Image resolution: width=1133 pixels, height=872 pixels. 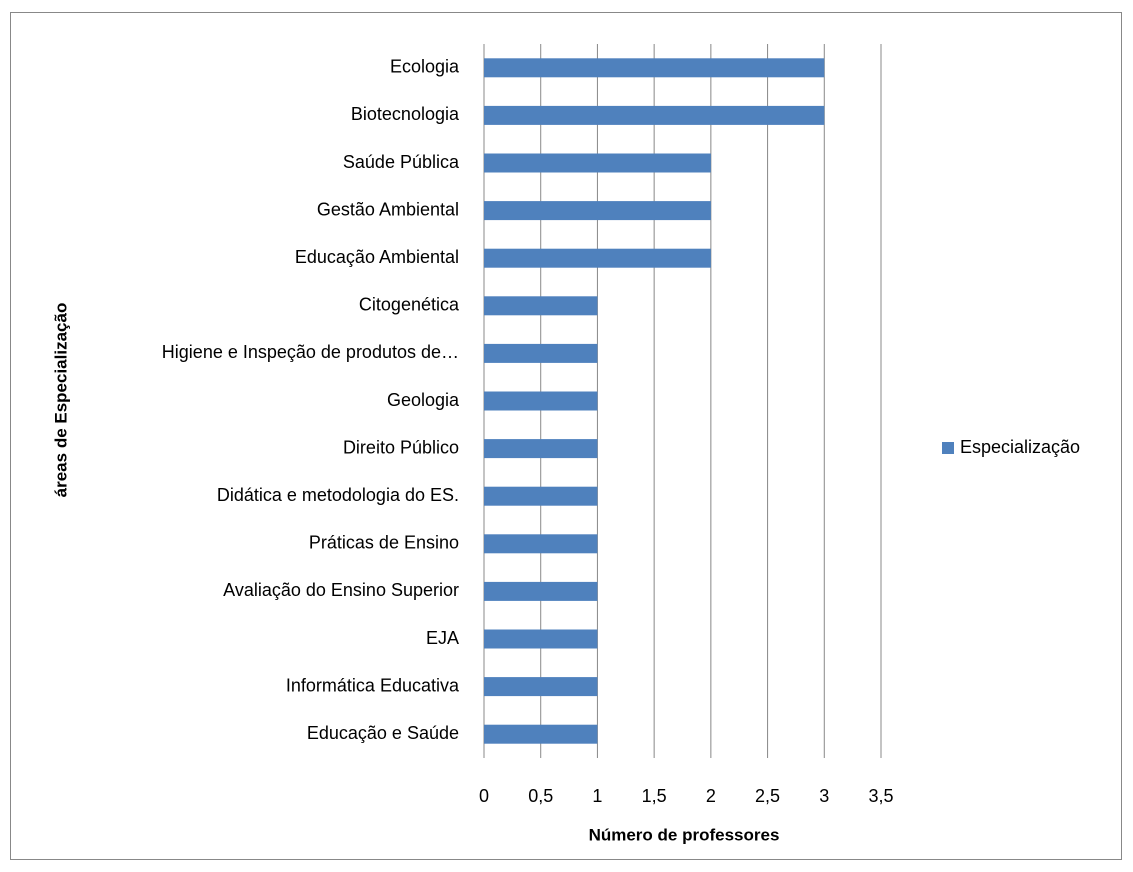 What do you see at coordinates (425, 67) in the screenshot?
I see `y-tick-label: Ecologia` at bounding box center [425, 67].